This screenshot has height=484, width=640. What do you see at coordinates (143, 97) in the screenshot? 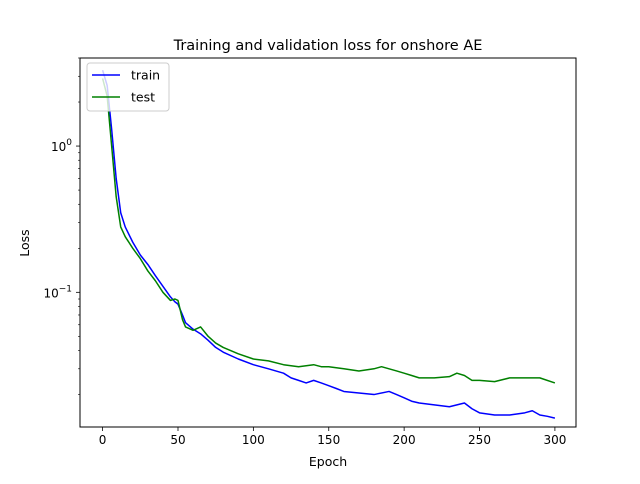
I see `legend-label-test: test` at bounding box center [143, 97].